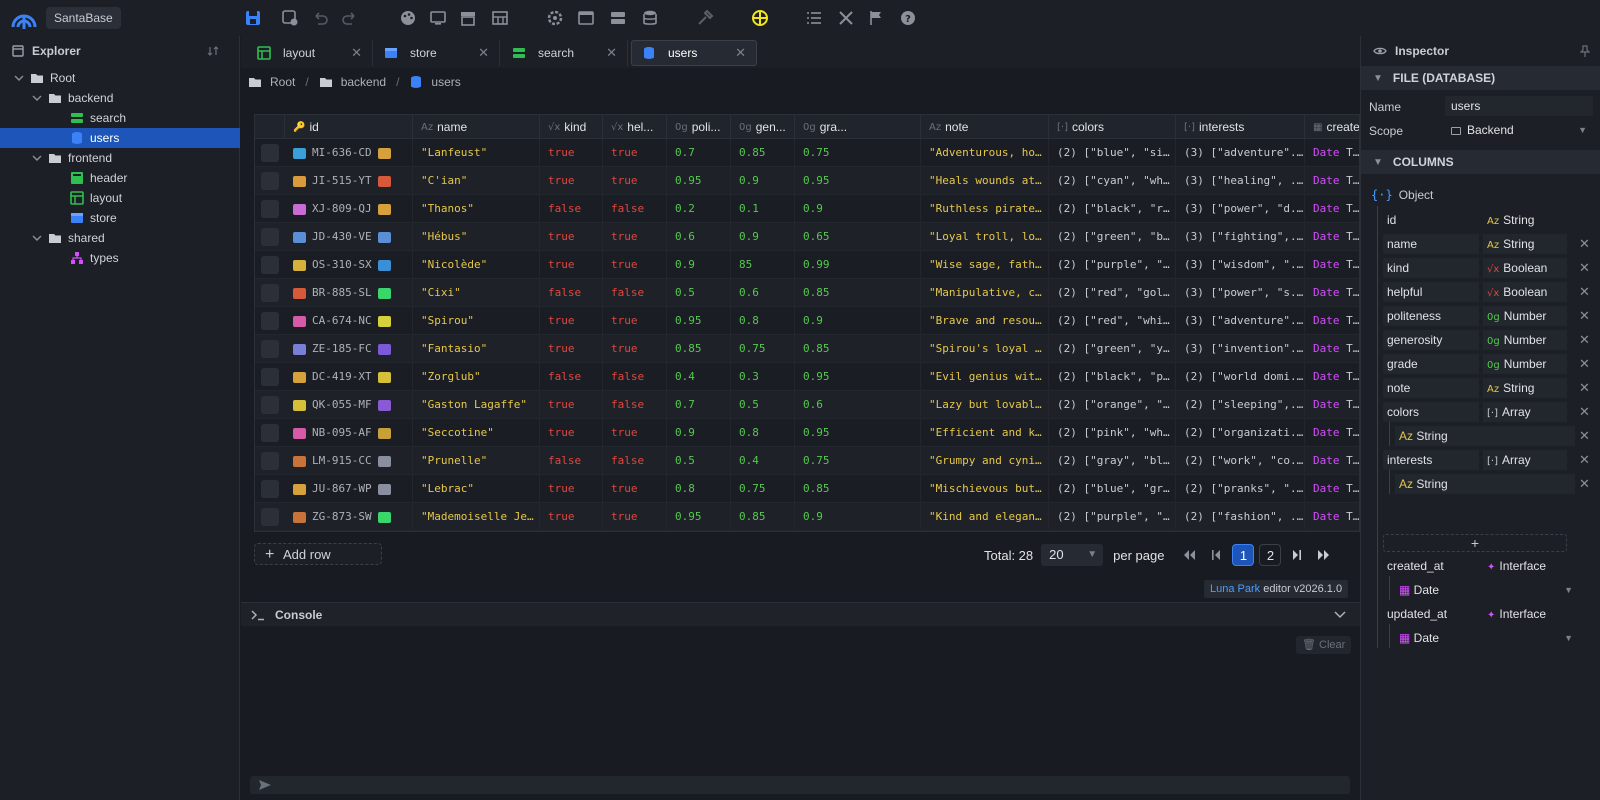 The width and height of the screenshot is (1600, 800). Describe the element at coordinates (699, 489) in the screenshot. I see `cell-politeness: 0.8` at that location.